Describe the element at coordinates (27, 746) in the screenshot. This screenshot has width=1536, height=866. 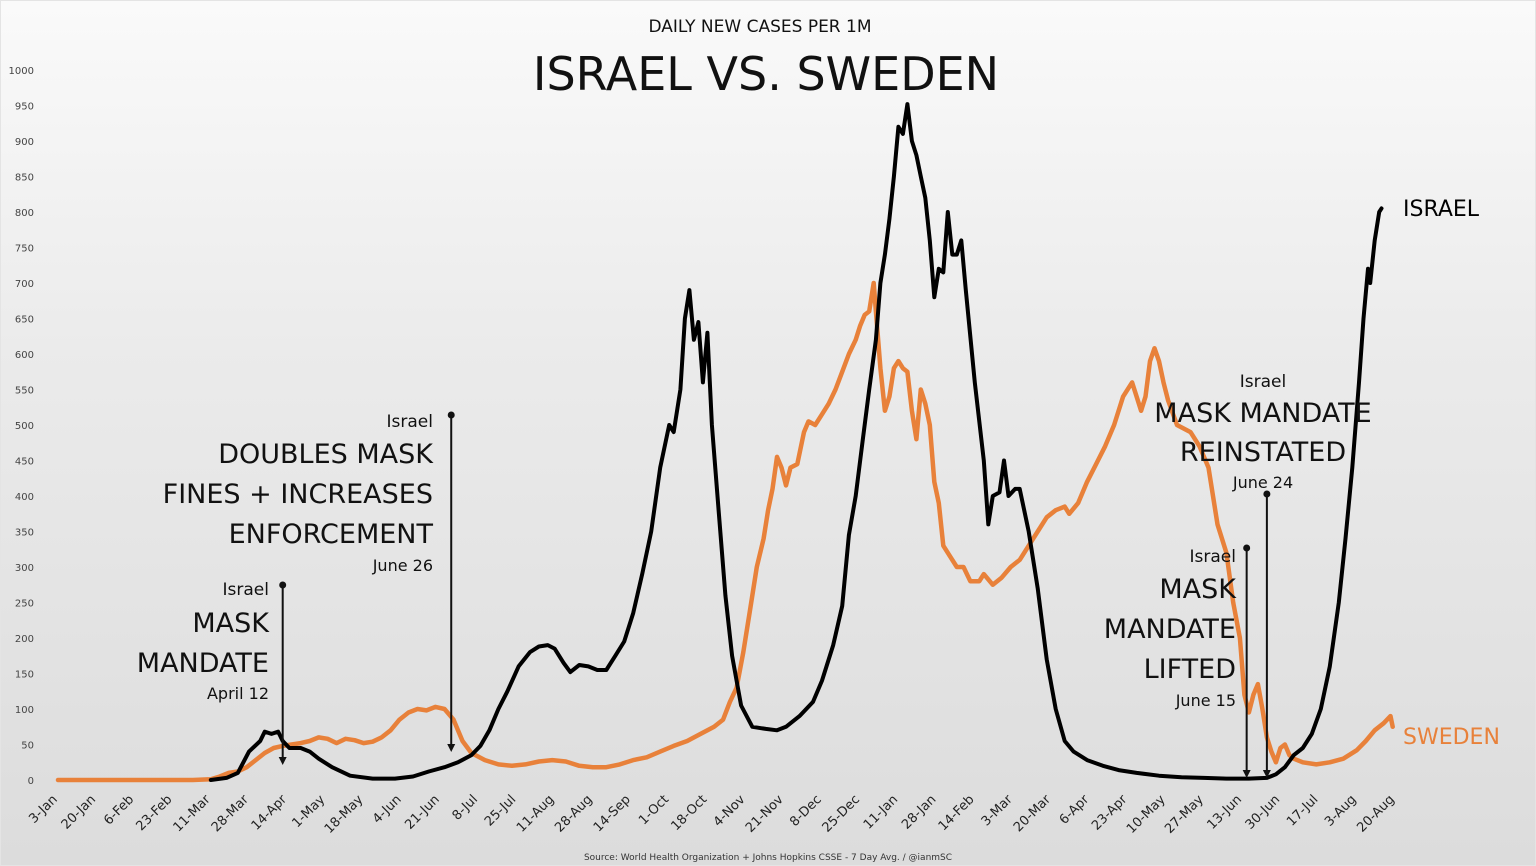
I see `y-tick-label: 50` at that location.